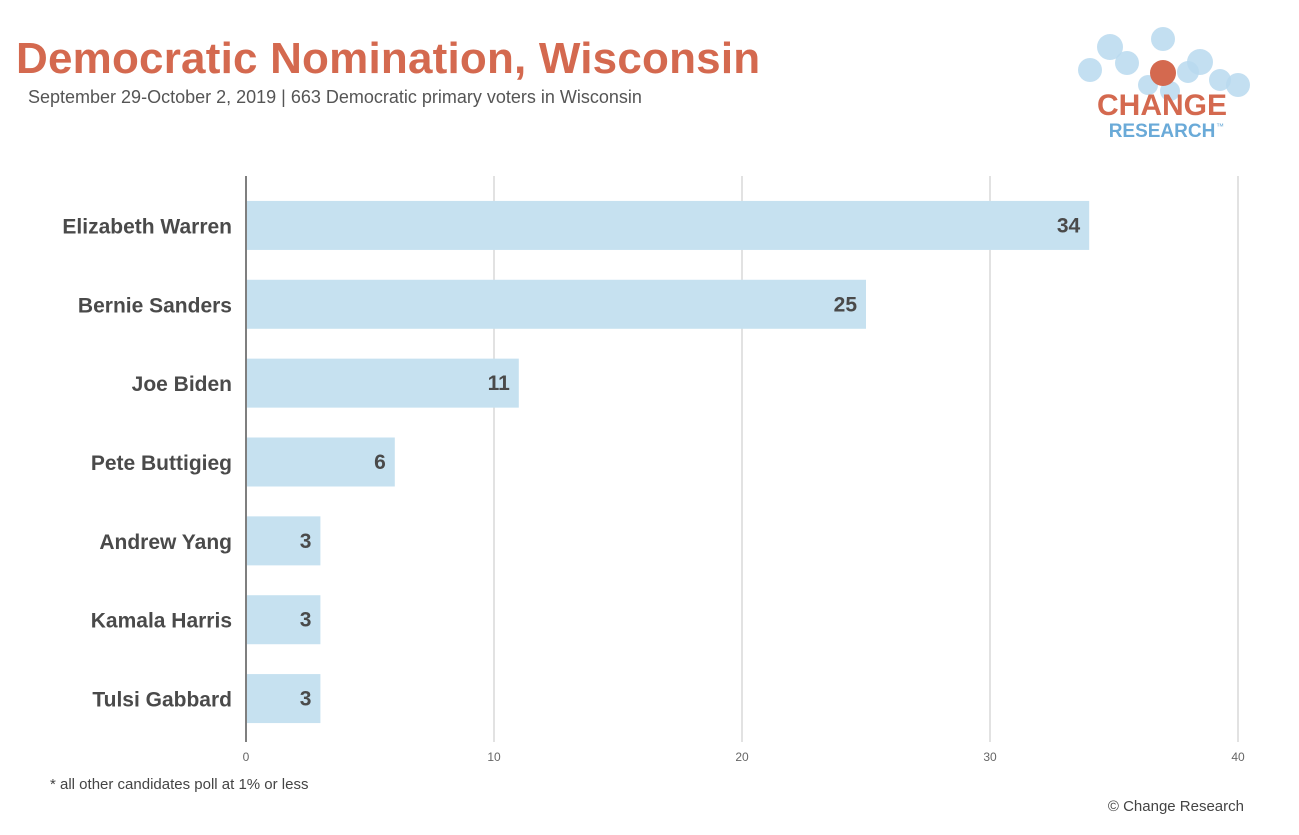  I want to click on category-label: Tulsi Gabbard, so click(162, 700).